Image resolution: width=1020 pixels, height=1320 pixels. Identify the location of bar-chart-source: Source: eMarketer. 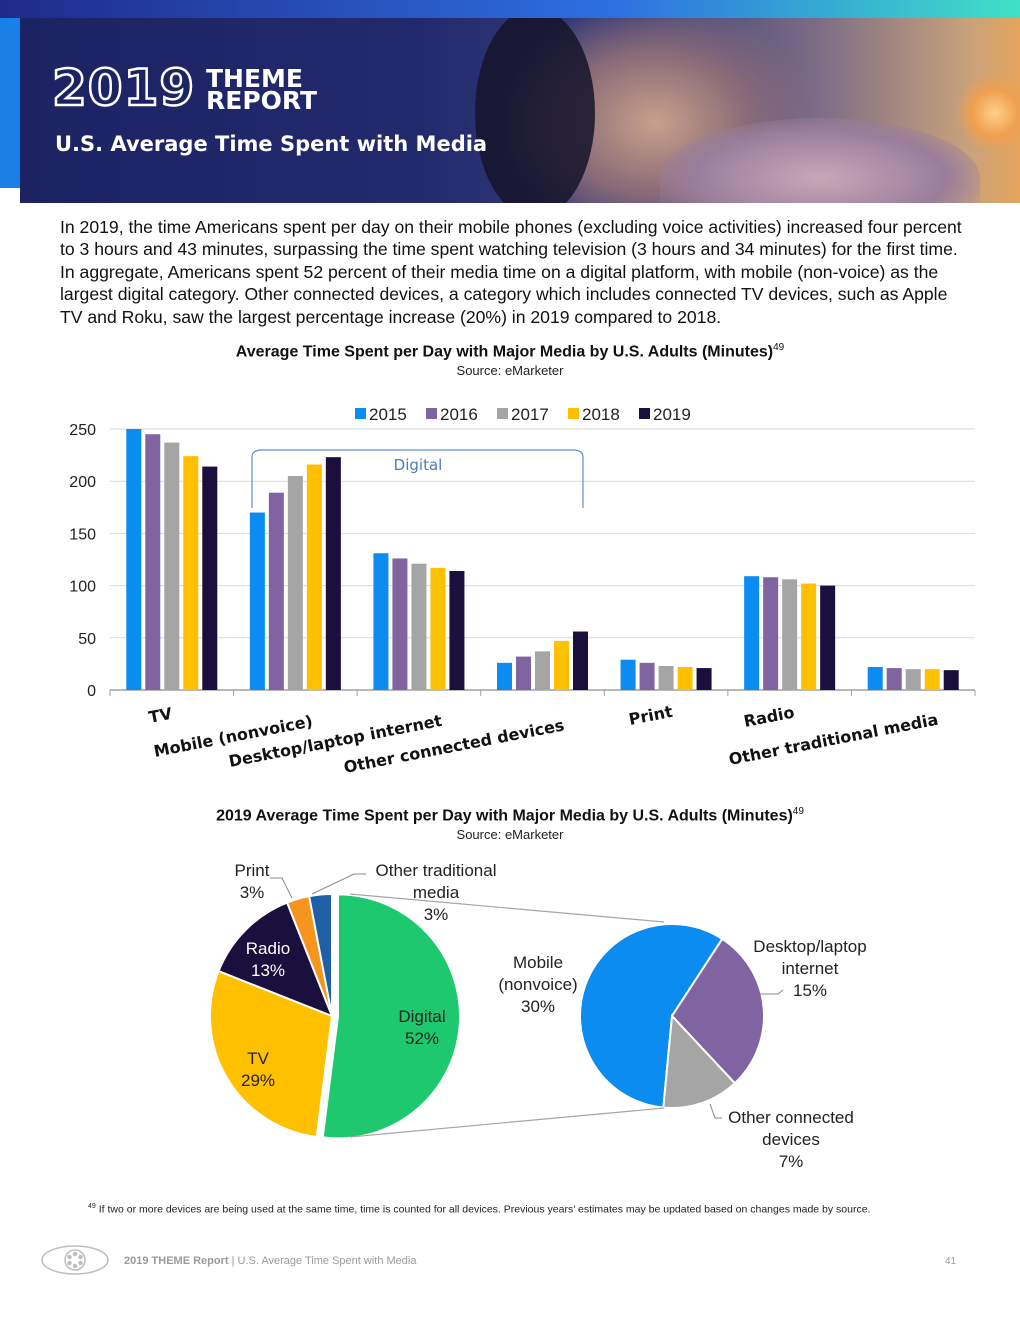
(510, 370).